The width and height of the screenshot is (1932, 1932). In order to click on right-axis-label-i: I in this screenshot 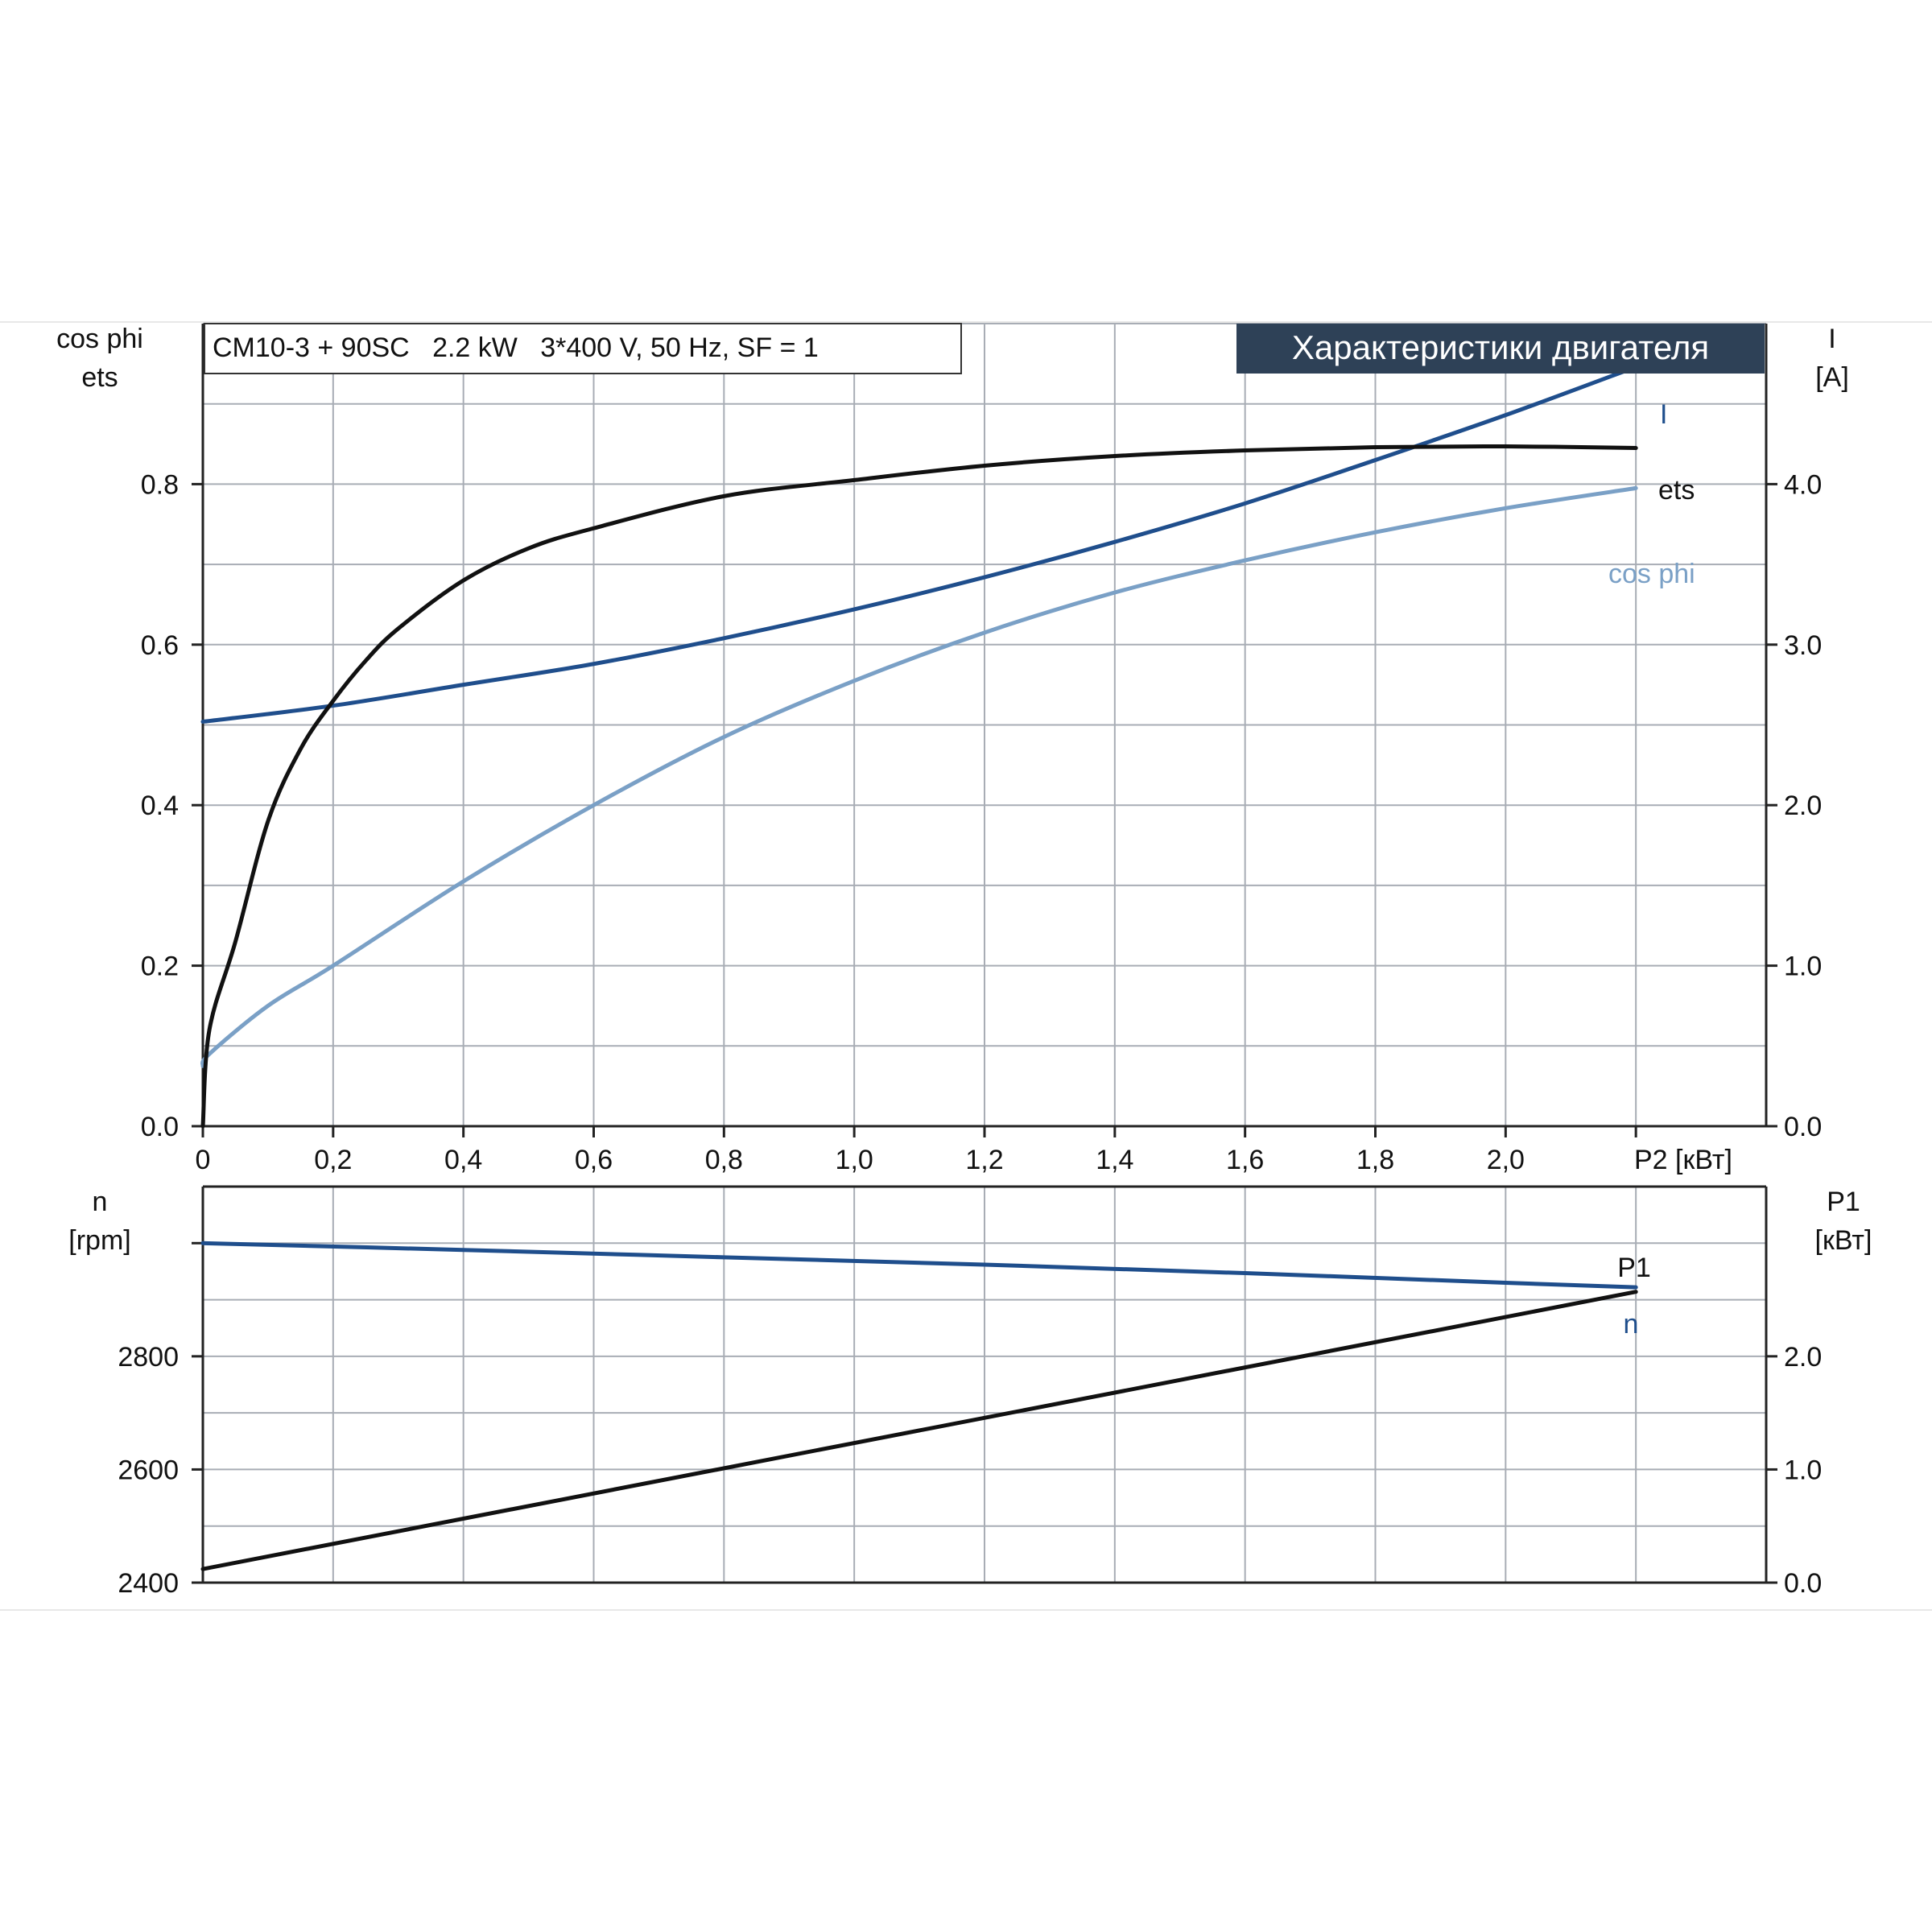, I will do `click(1831, 339)`.